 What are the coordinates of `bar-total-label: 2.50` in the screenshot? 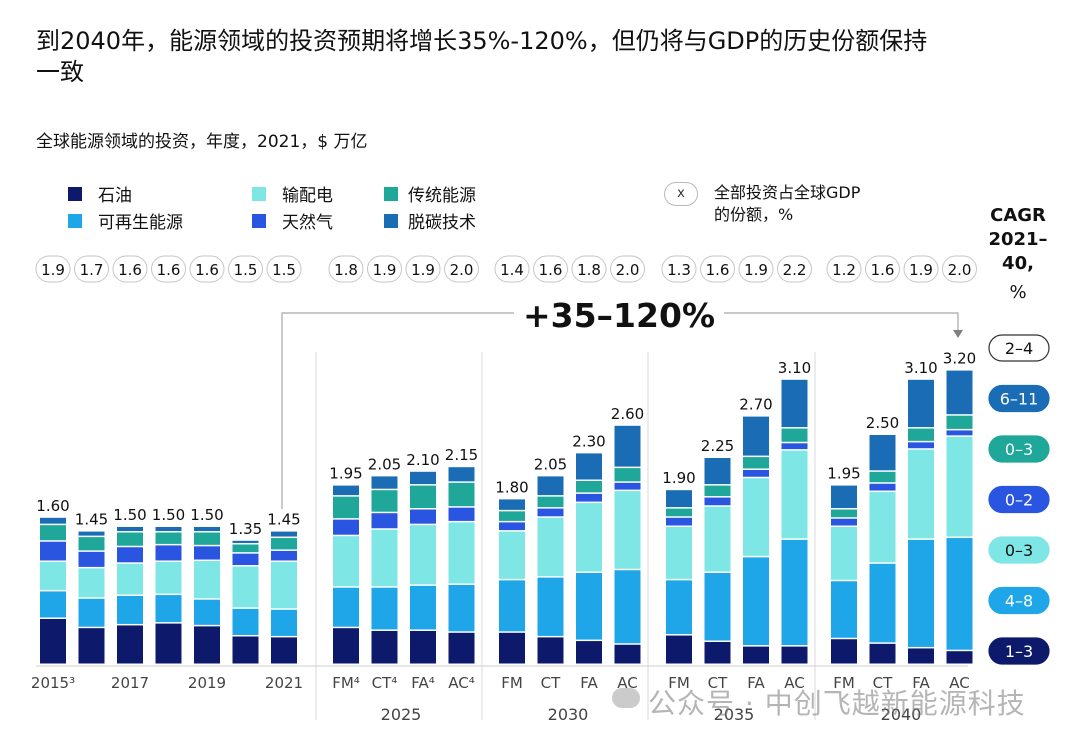 It's located at (882, 423).